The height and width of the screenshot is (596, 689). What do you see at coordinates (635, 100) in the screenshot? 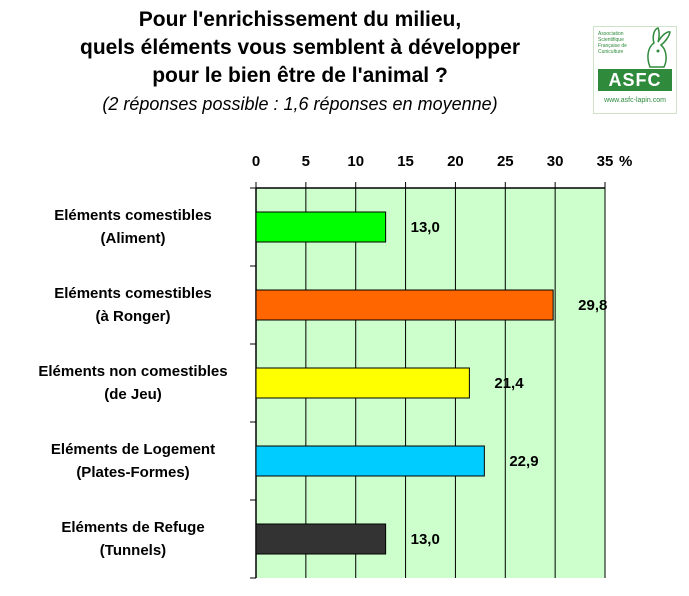
I see `logo-url: www.asfc-lapin.com` at bounding box center [635, 100].